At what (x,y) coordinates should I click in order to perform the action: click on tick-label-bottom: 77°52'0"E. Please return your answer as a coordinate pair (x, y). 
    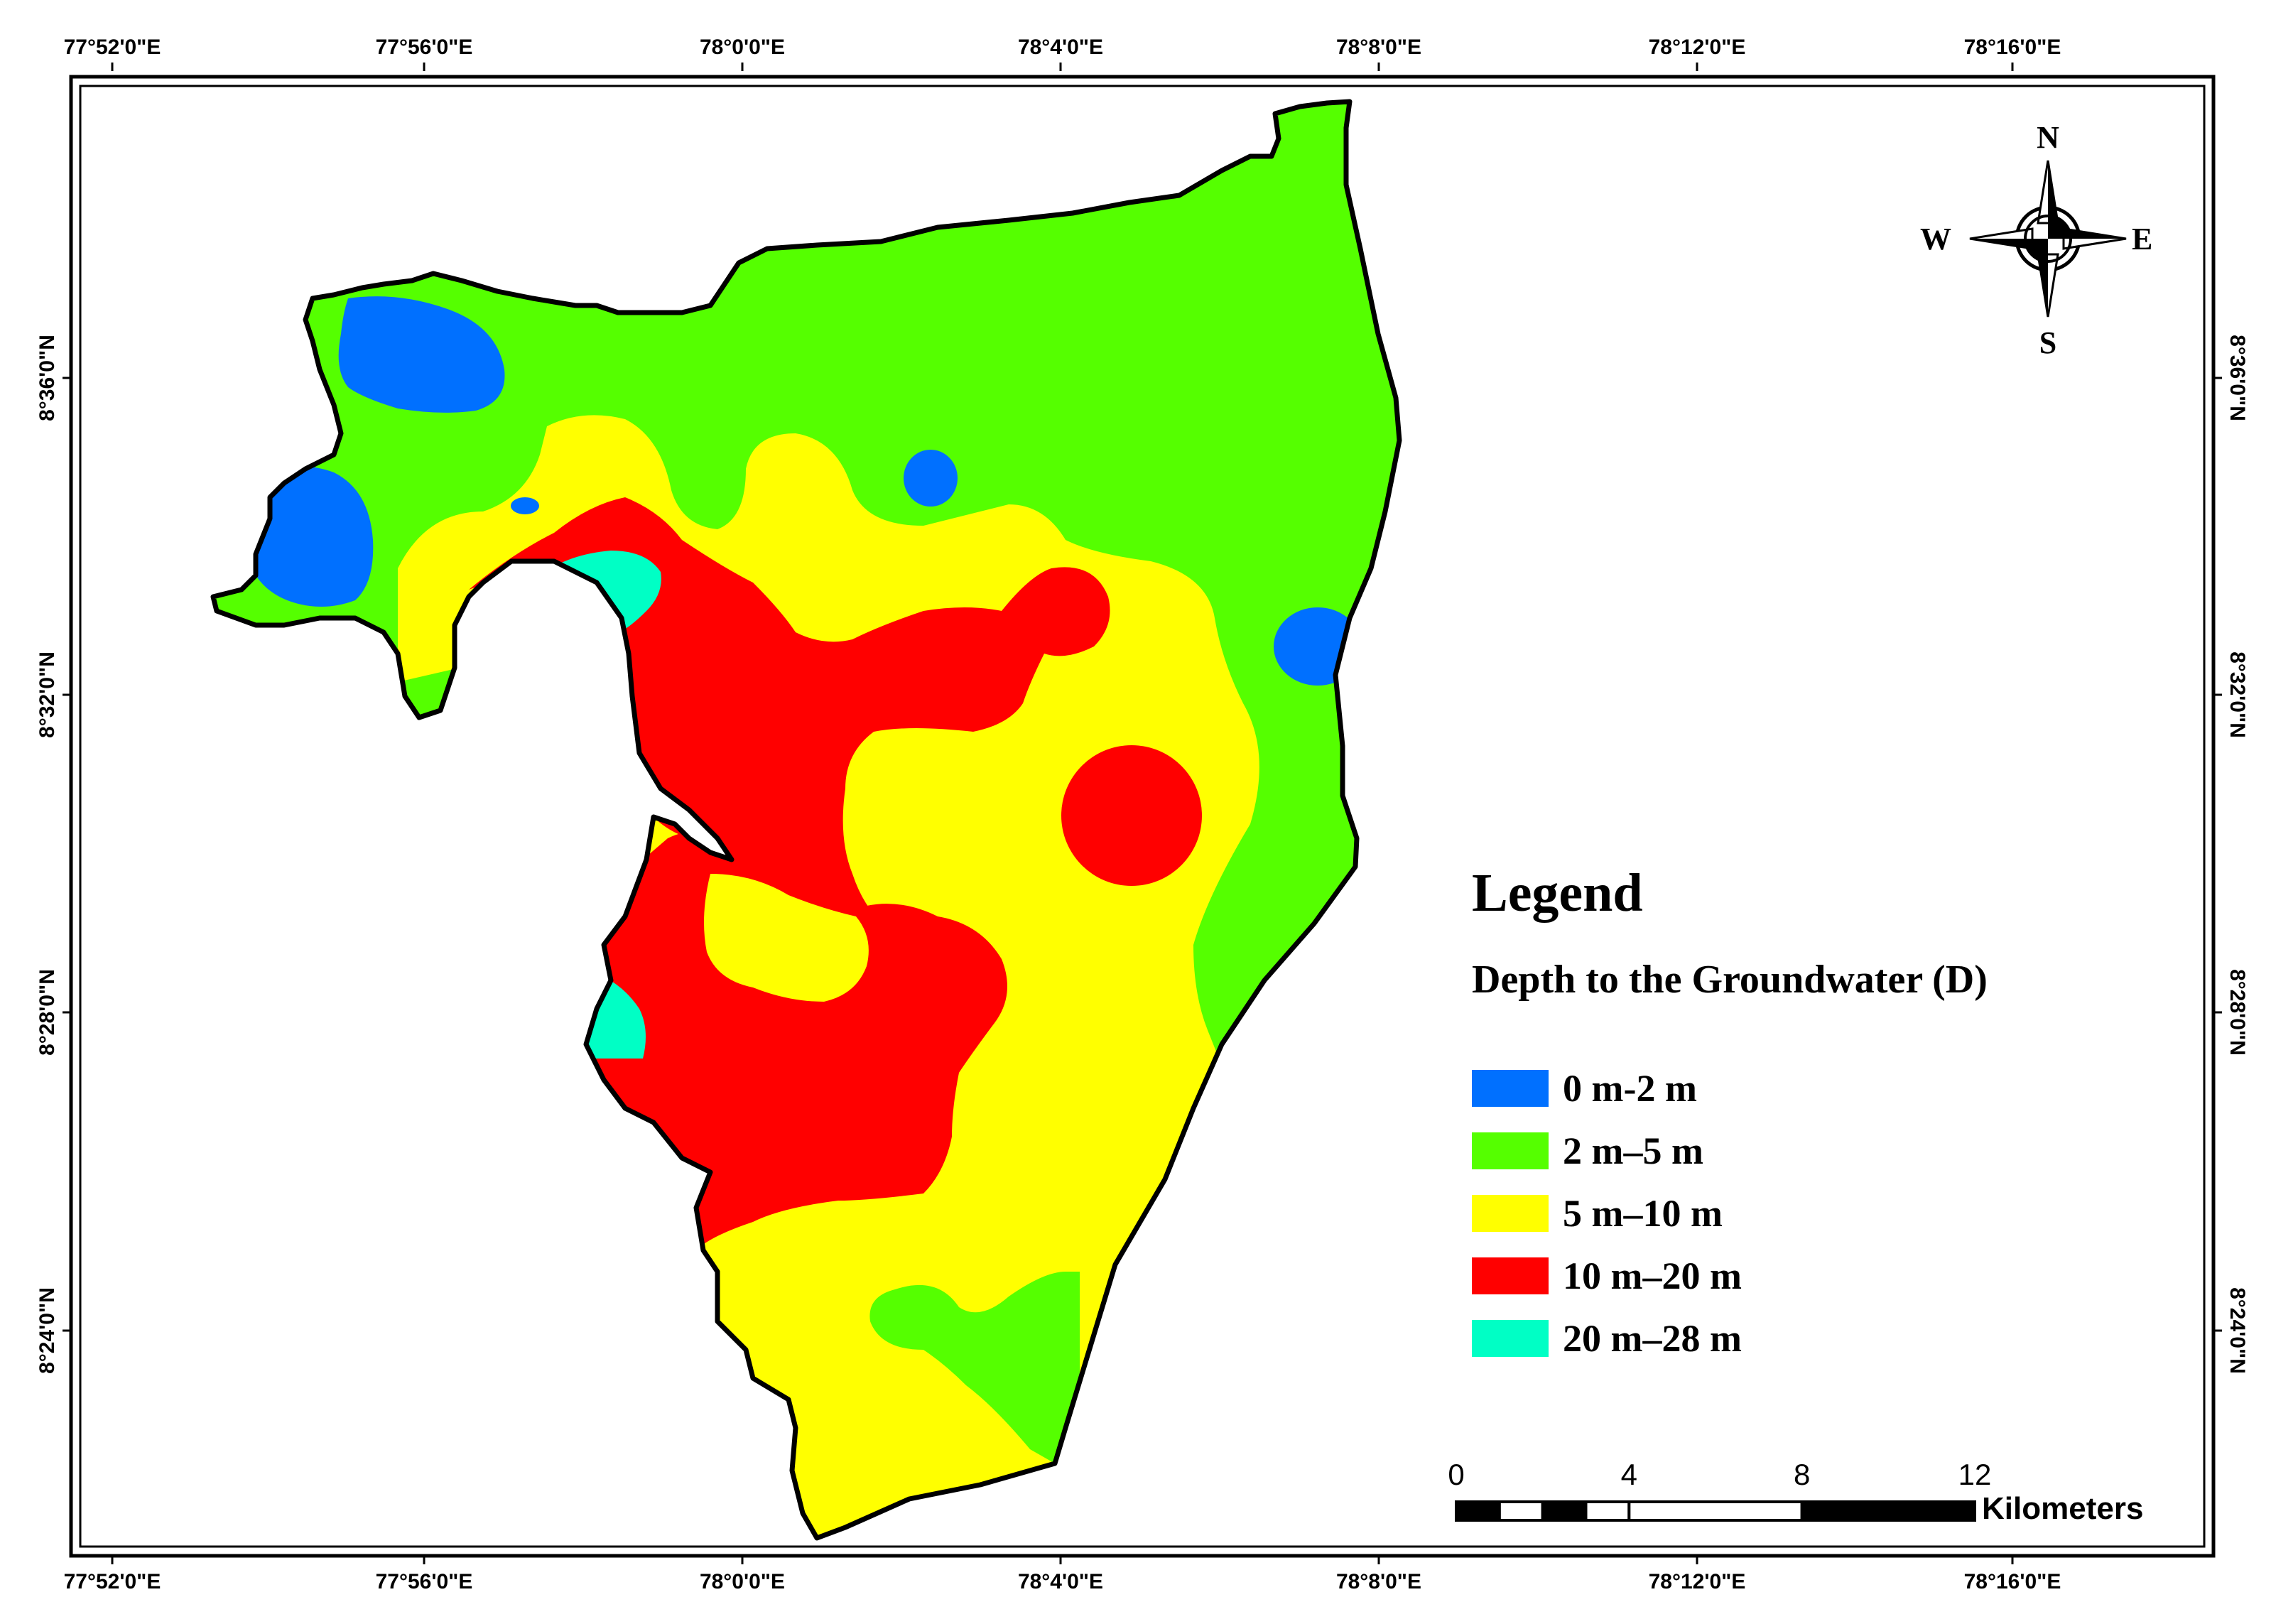
    Looking at the image, I should click on (112, 1581).